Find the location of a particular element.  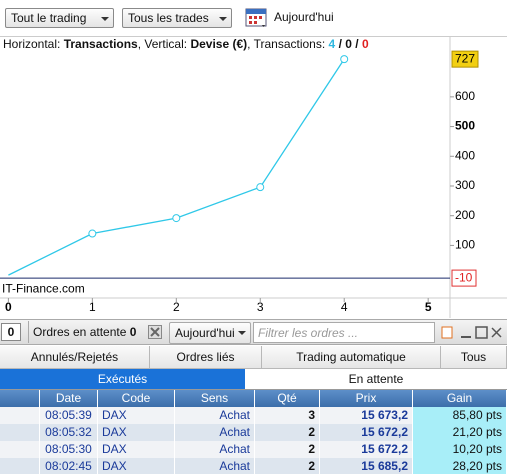

cell: 08:05:30 is located at coordinates (69, 449).